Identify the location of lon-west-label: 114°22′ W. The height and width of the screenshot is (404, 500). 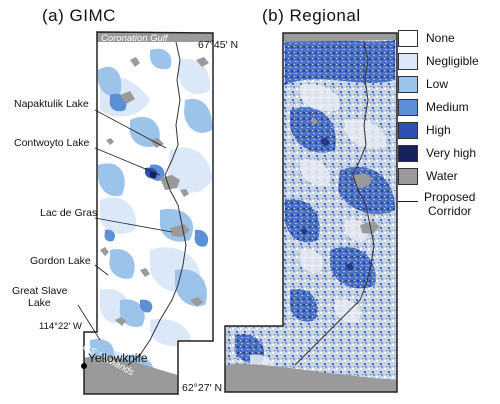
(60, 326).